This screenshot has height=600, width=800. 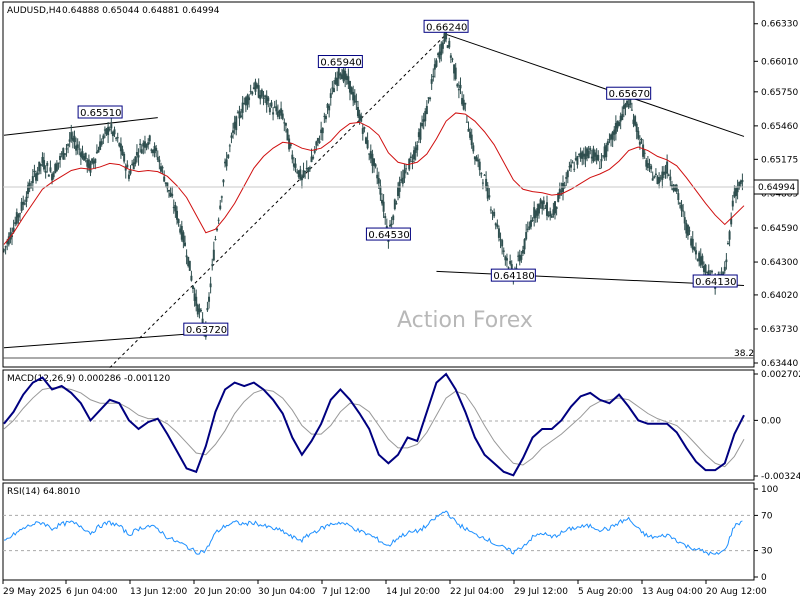 I want to click on time-tick-label: 20 Jun 20:00, so click(x=222, y=592).